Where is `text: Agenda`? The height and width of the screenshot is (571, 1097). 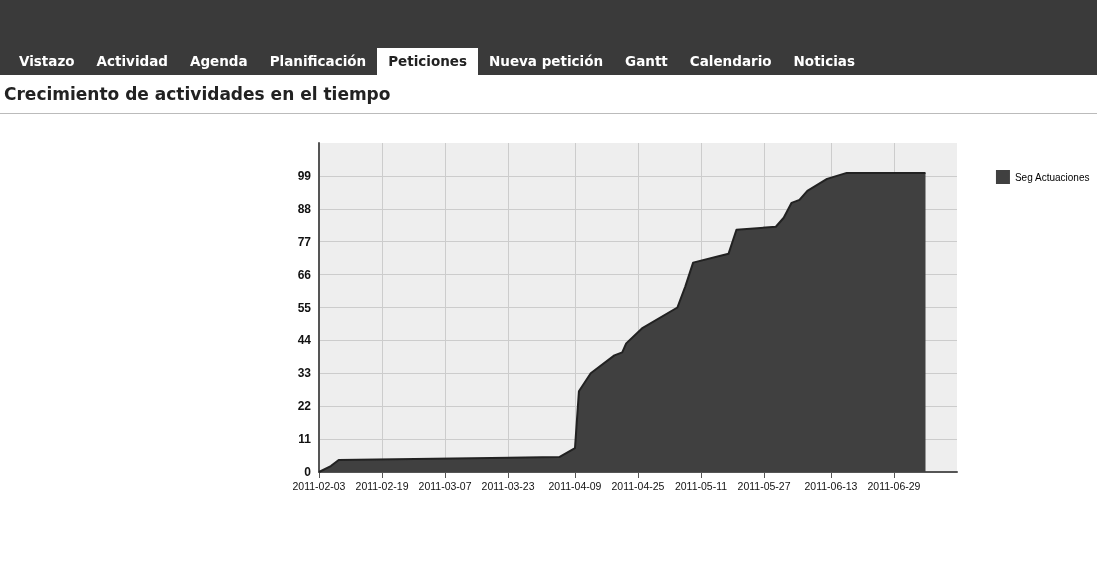 text: Agenda is located at coordinates (219, 61).